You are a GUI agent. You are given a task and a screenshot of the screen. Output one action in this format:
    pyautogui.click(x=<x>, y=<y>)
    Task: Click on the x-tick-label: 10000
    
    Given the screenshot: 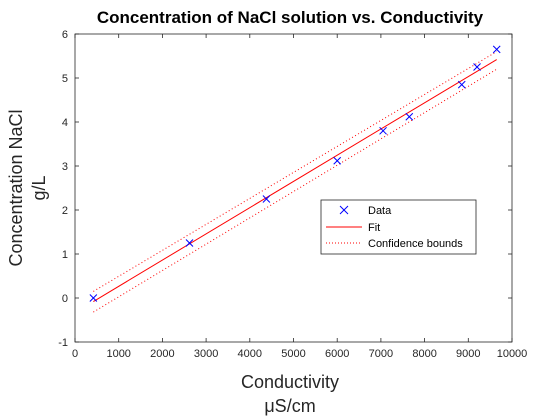 What is the action you would take?
    pyautogui.click(x=512, y=354)
    